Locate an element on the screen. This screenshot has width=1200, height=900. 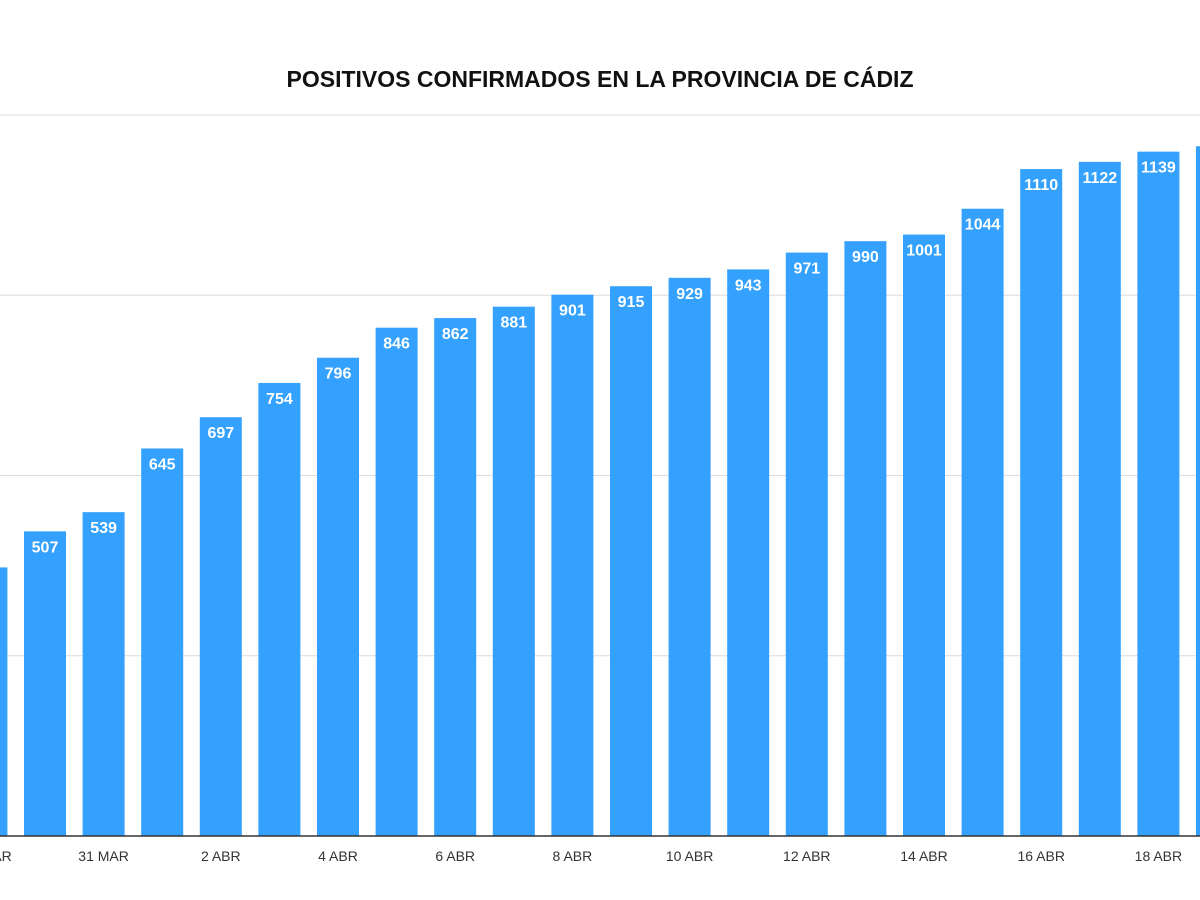
data-label: 1001 is located at coordinates (924, 251).